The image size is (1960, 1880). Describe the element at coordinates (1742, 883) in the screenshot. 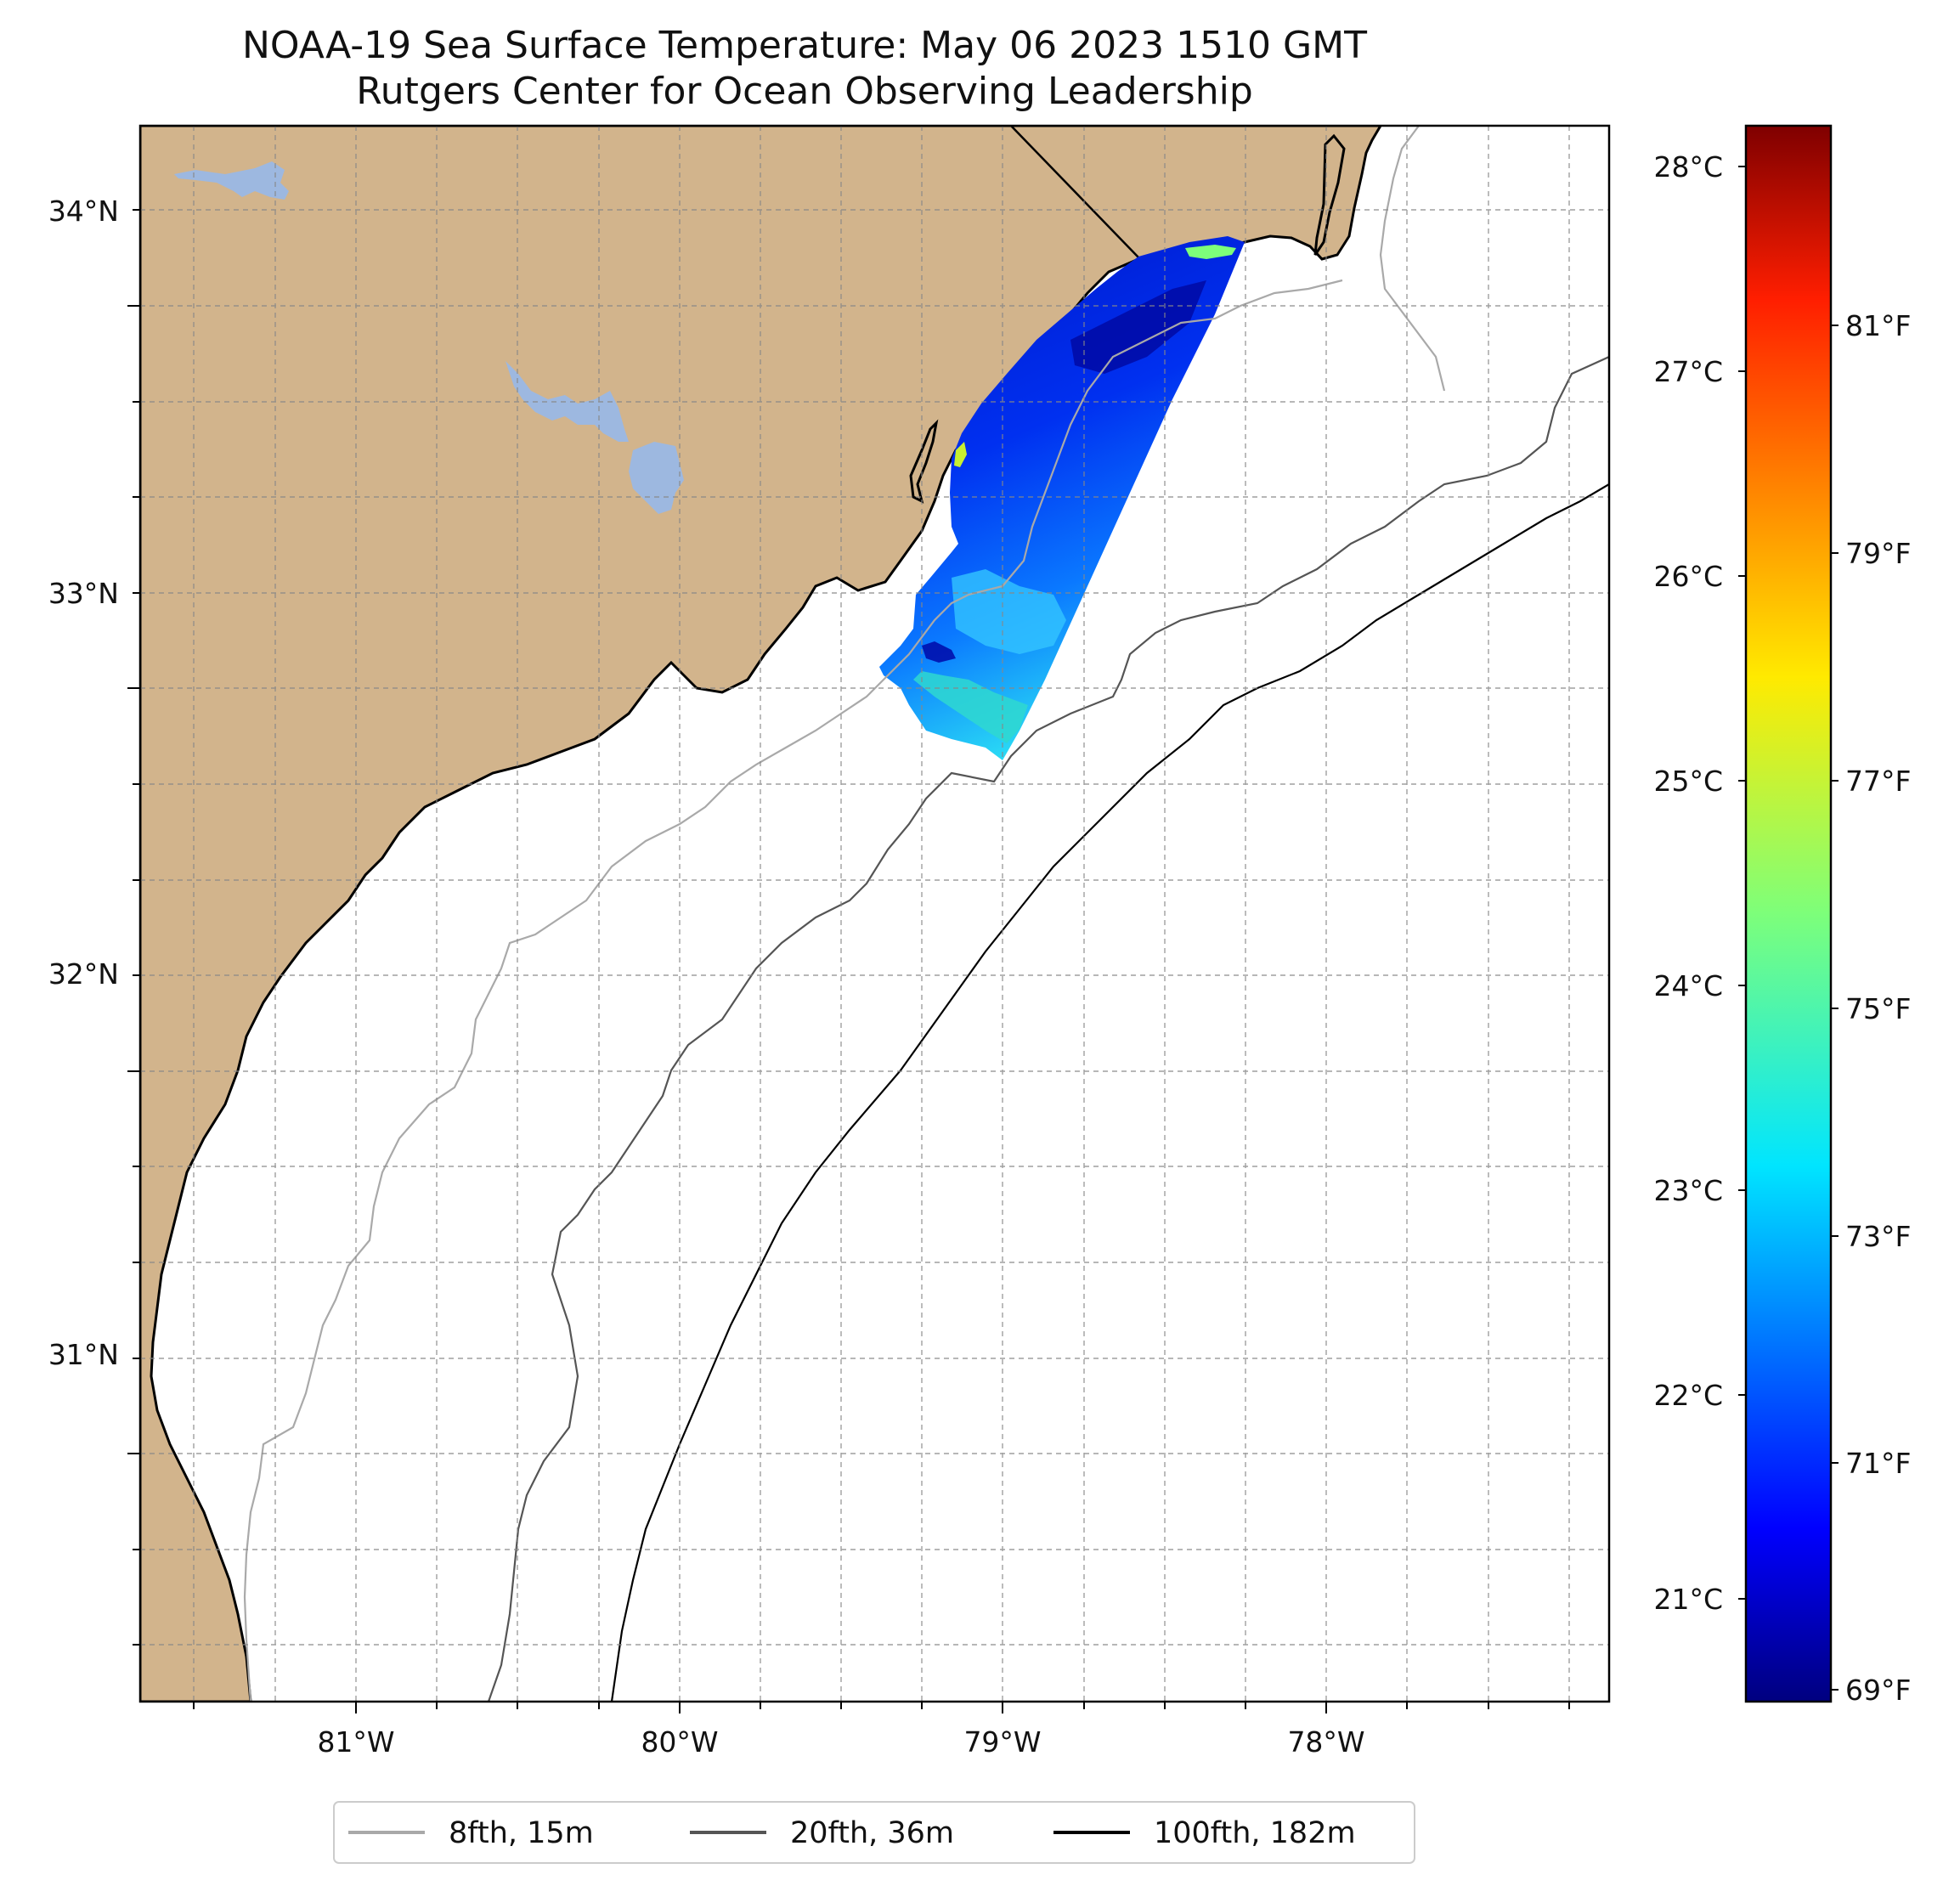

I see `colorbar-celsius-ticks` at that location.